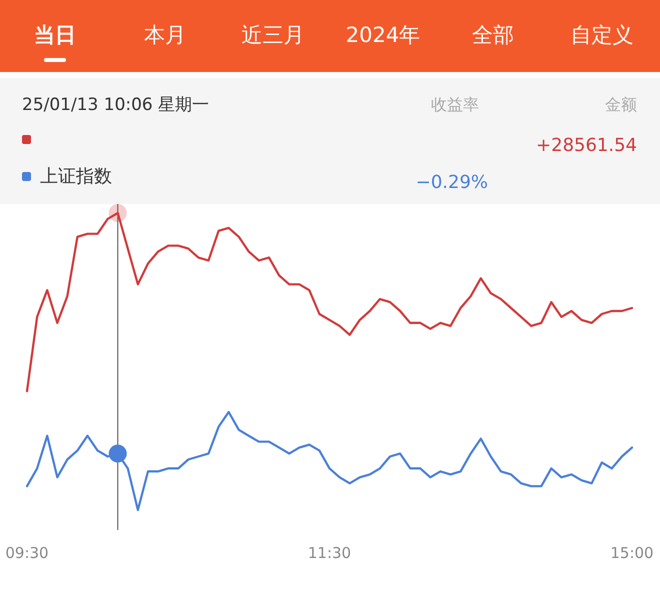  Describe the element at coordinates (621, 104) in the screenshot. I see `text: 金额` at that location.